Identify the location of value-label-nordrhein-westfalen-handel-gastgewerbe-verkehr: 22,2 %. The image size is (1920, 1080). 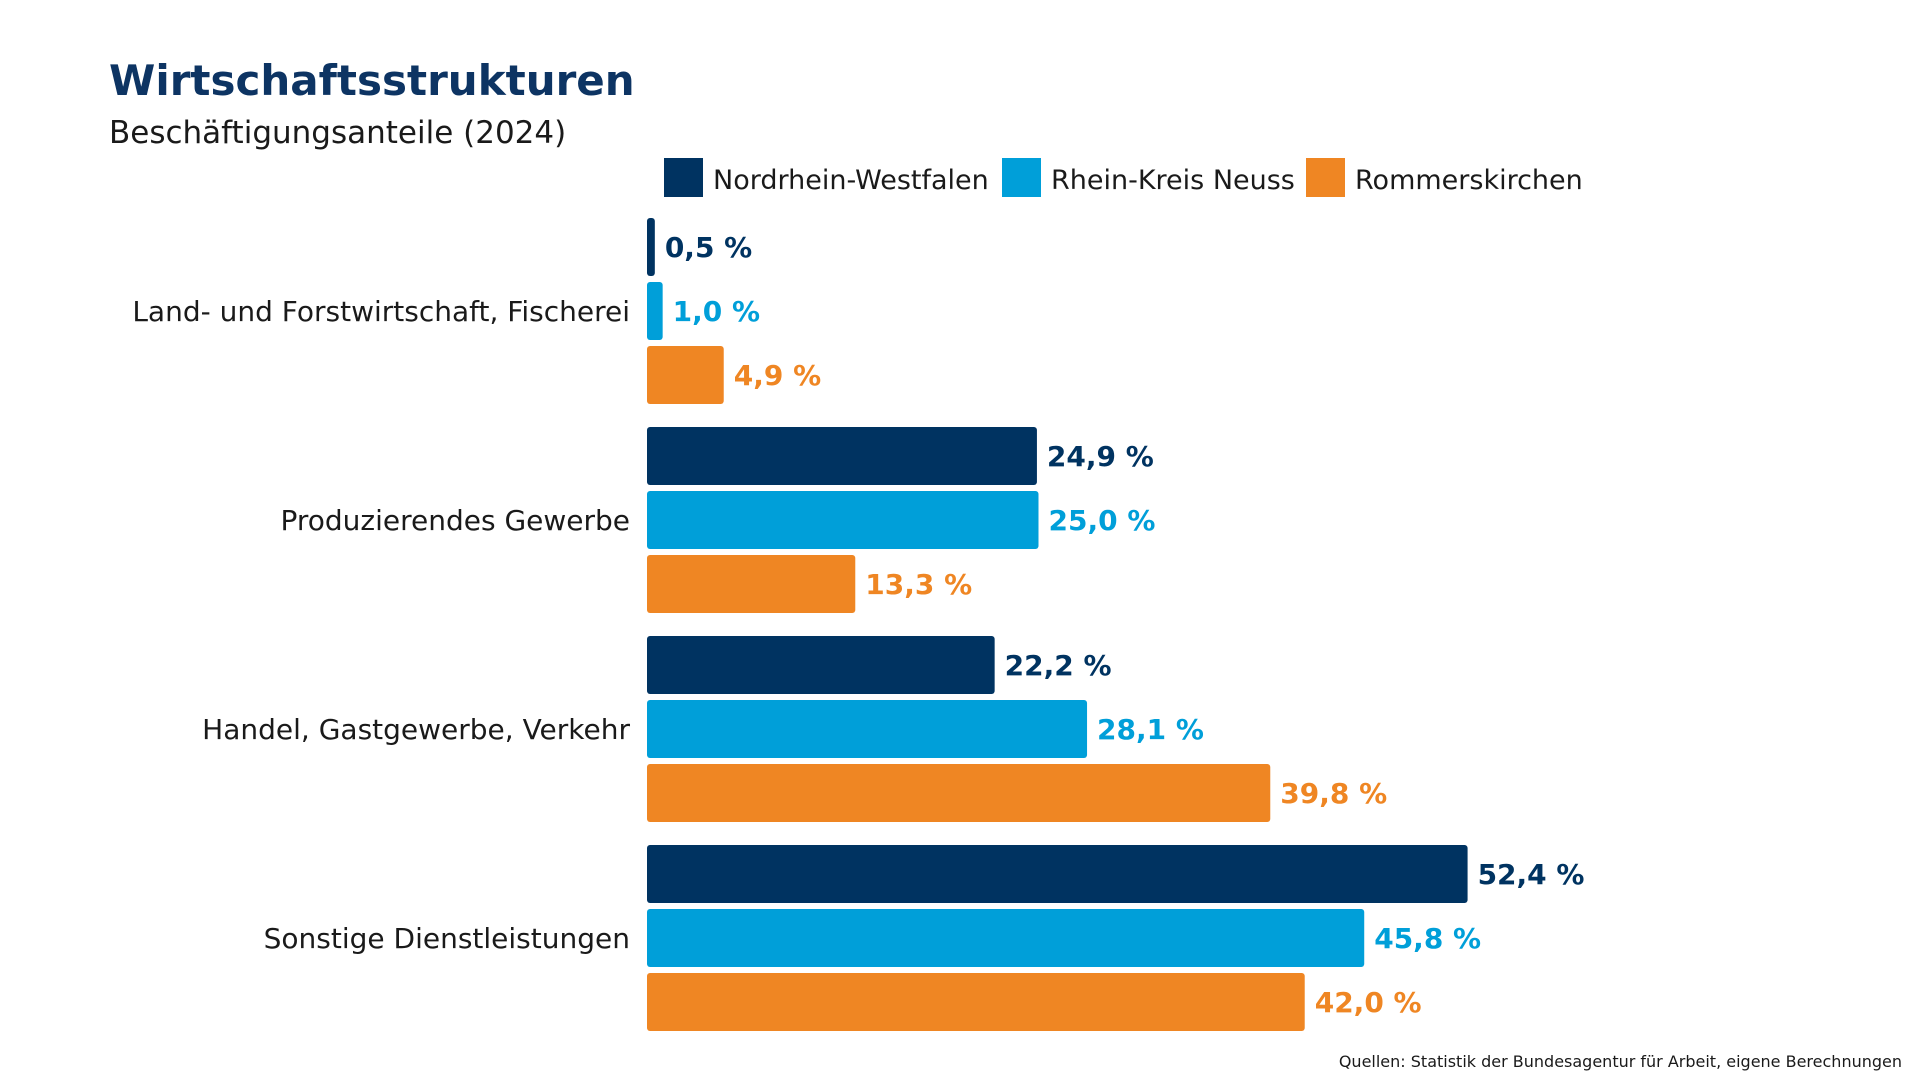
(1058, 665).